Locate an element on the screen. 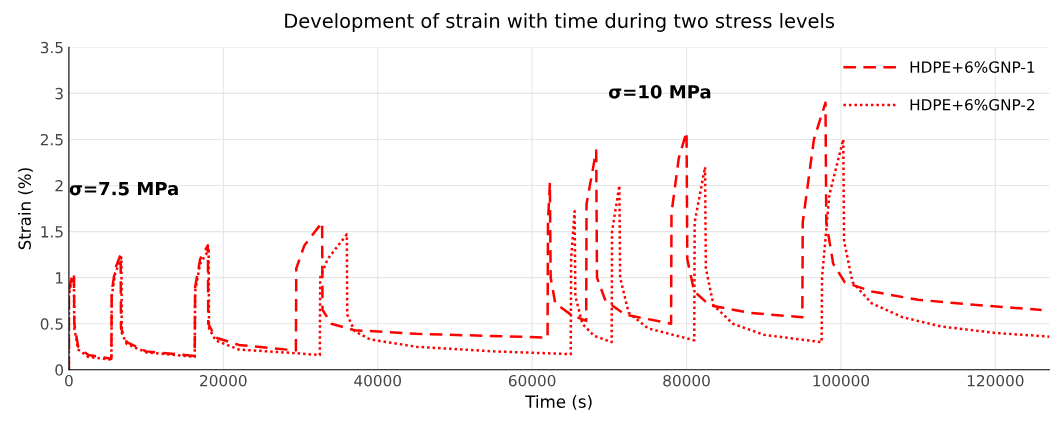 Image resolution: width=1060 pixels, height=430 pixels. x-tick-label: 40000 is located at coordinates (377, 380).